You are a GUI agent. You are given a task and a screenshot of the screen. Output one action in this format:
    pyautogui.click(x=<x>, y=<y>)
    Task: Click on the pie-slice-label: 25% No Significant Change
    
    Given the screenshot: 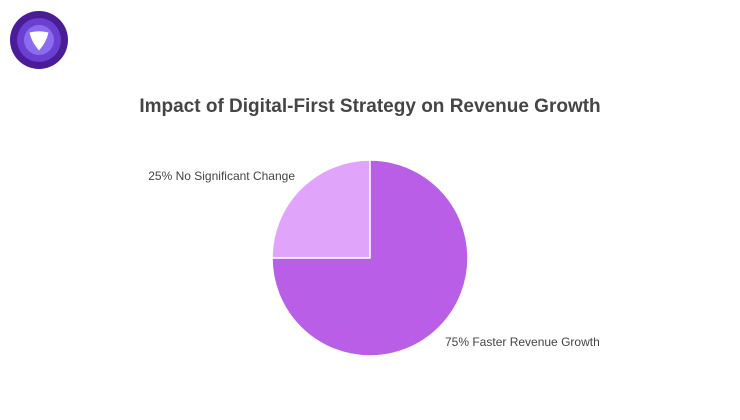 What is the action you would take?
    pyautogui.click(x=221, y=176)
    